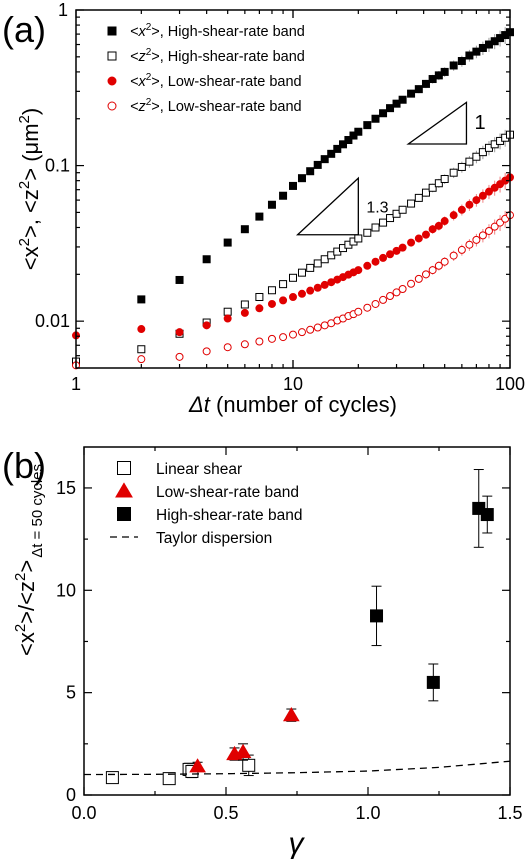  Describe the element at coordinates (390, 168) in the screenshot. I see `panel-a-slope-annotations: 1.31` at that location.